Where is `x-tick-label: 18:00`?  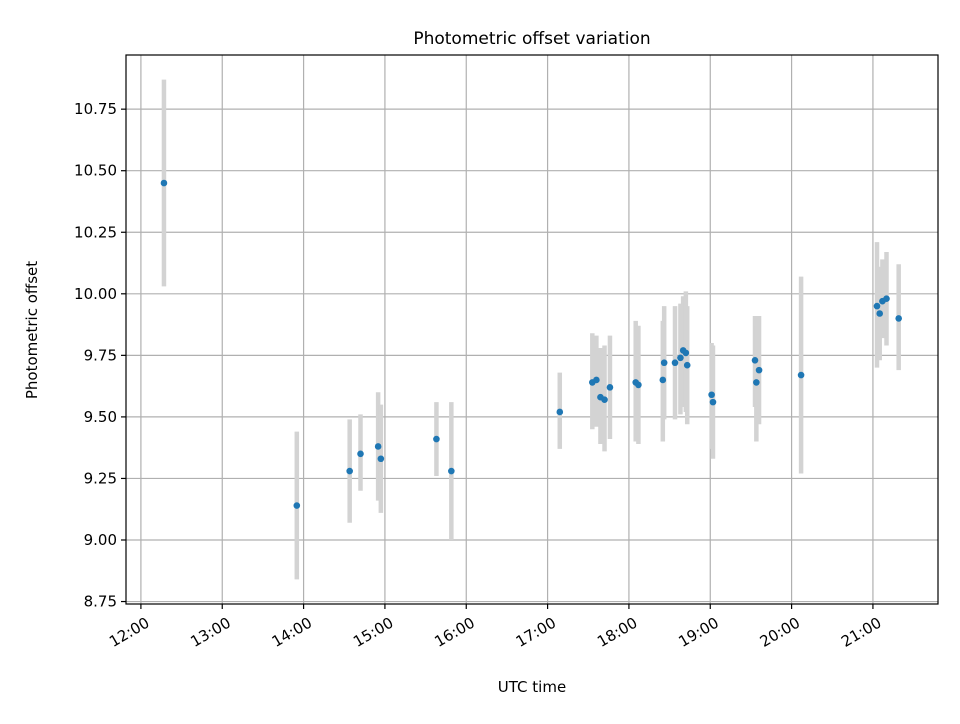 x-tick-label: 18:00 is located at coordinates (617, 632).